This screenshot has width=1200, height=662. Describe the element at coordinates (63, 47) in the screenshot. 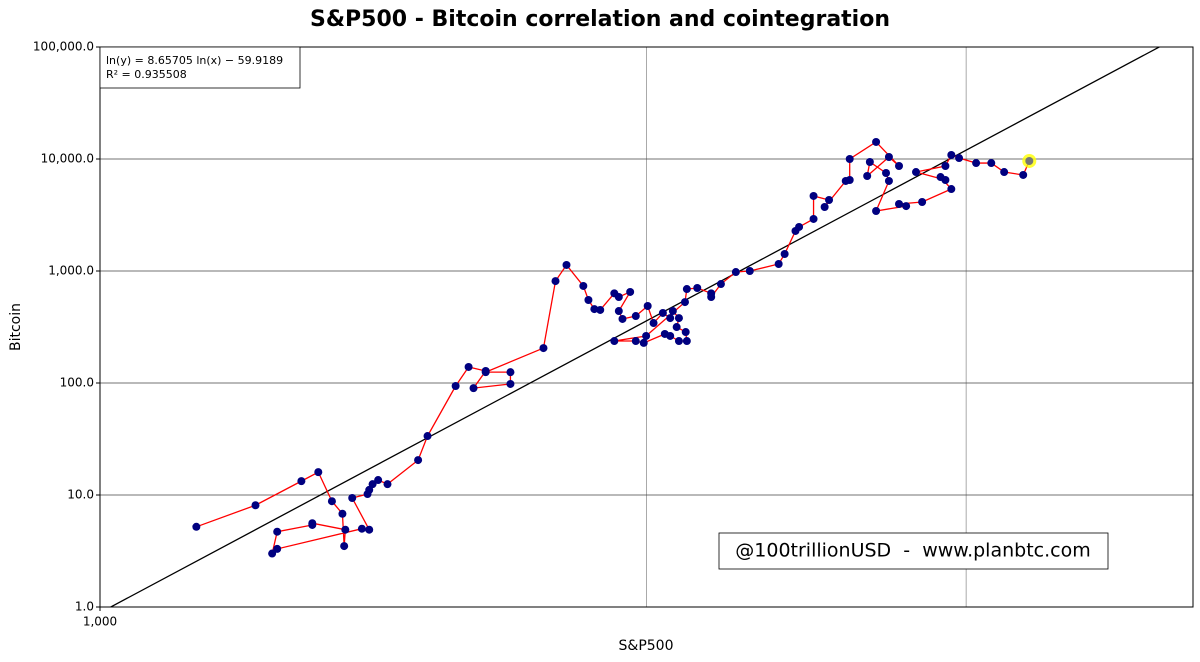

I see `y-tick-label: 100,000.0` at that location.